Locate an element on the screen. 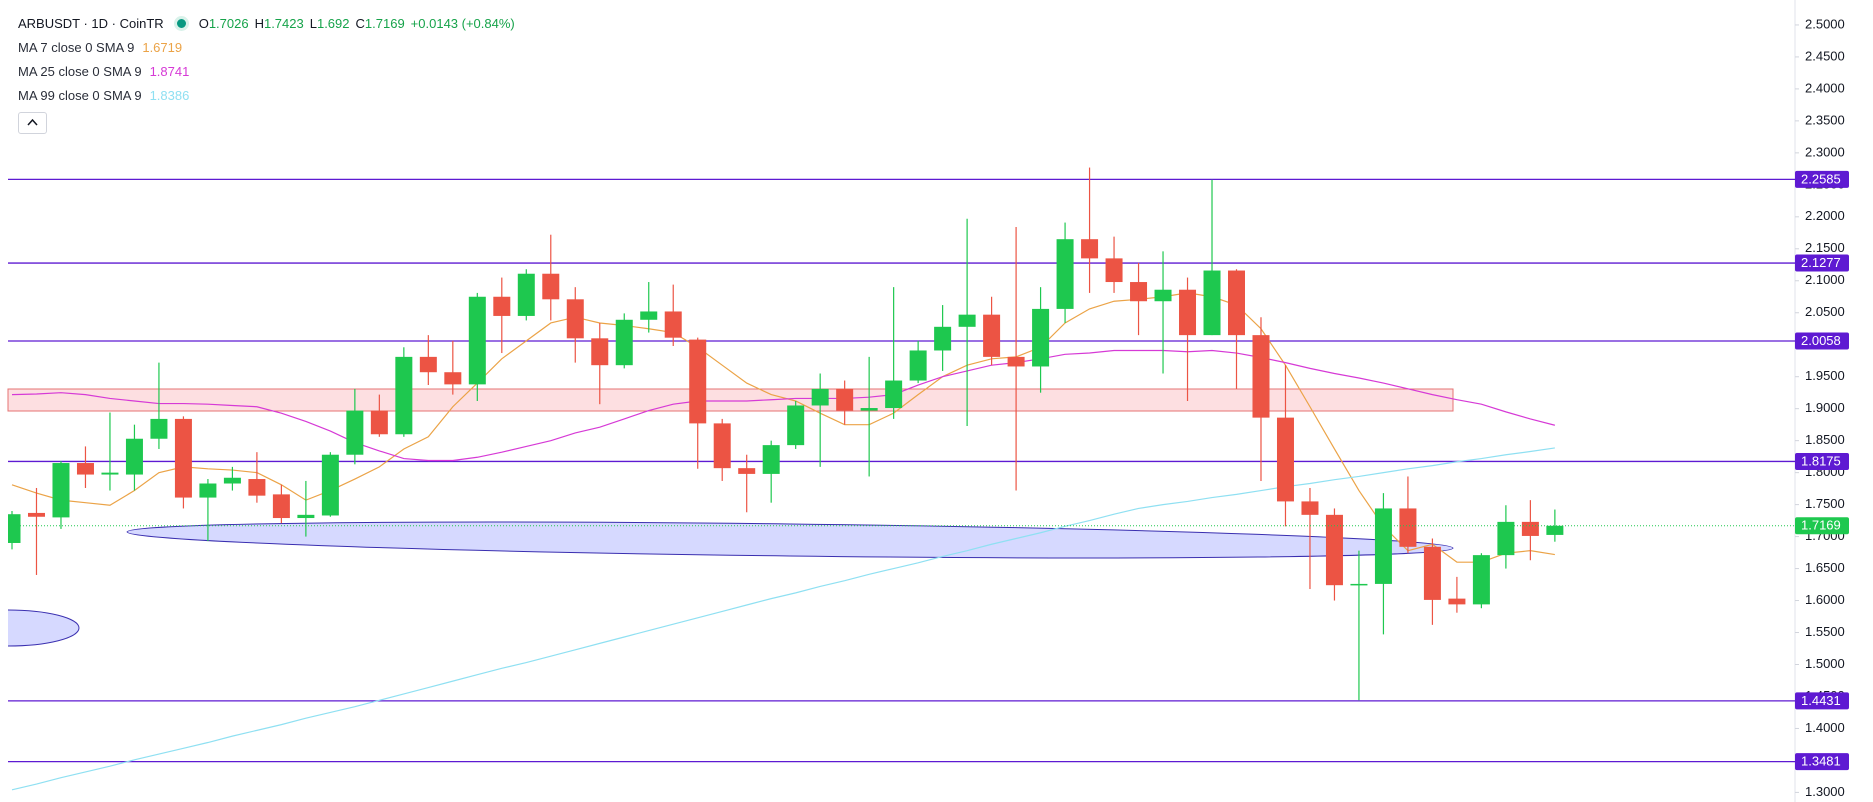 The height and width of the screenshot is (802, 1873). y-tick-label: 1.7500 is located at coordinates (1825, 503).